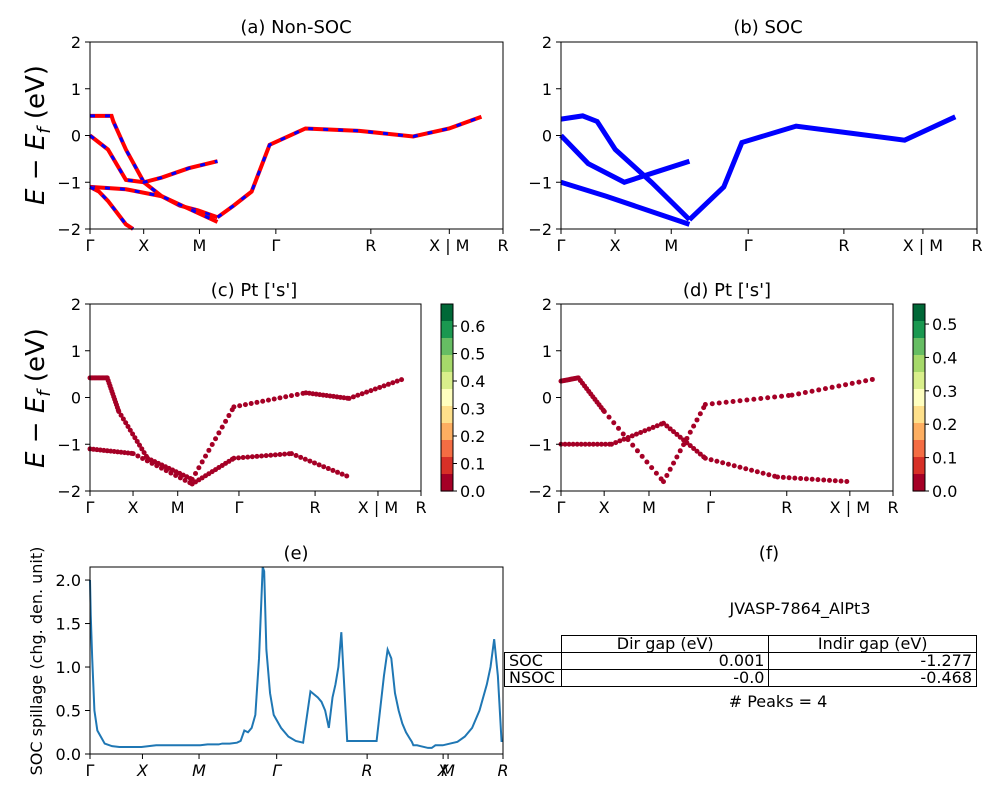 The width and height of the screenshot is (1000, 800). I want to click on panel-c-colorbar: 0.0 0.1 0.2 0.3 0.4 0.5 0.6, so click(462, 402).